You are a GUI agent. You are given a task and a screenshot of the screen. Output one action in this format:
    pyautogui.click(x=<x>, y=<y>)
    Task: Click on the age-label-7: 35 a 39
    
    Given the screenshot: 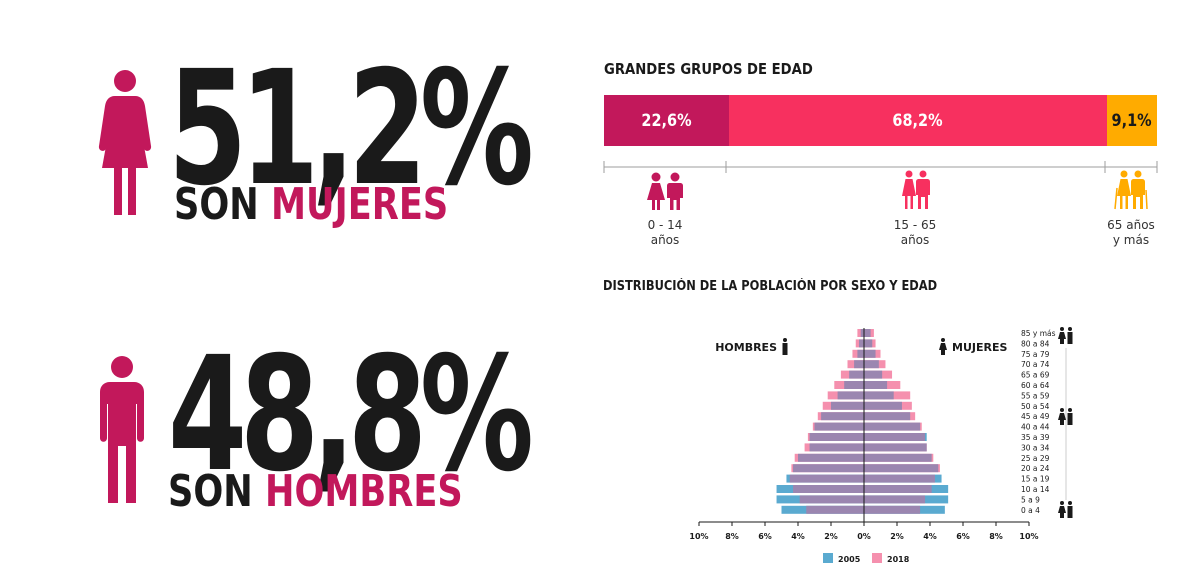 What is the action you would take?
    pyautogui.click(x=1035, y=437)
    